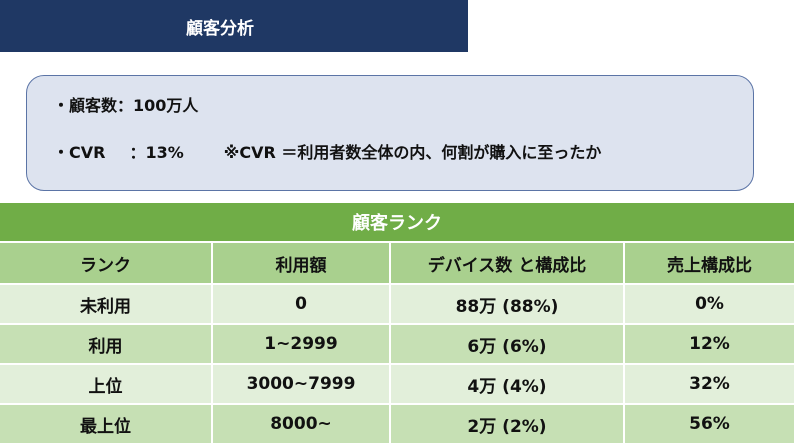 The width and height of the screenshot is (794, 446). Describe the element at coordinates (709, 344) in the screenshot. I see `sales-share-cell: 12%` at that location.